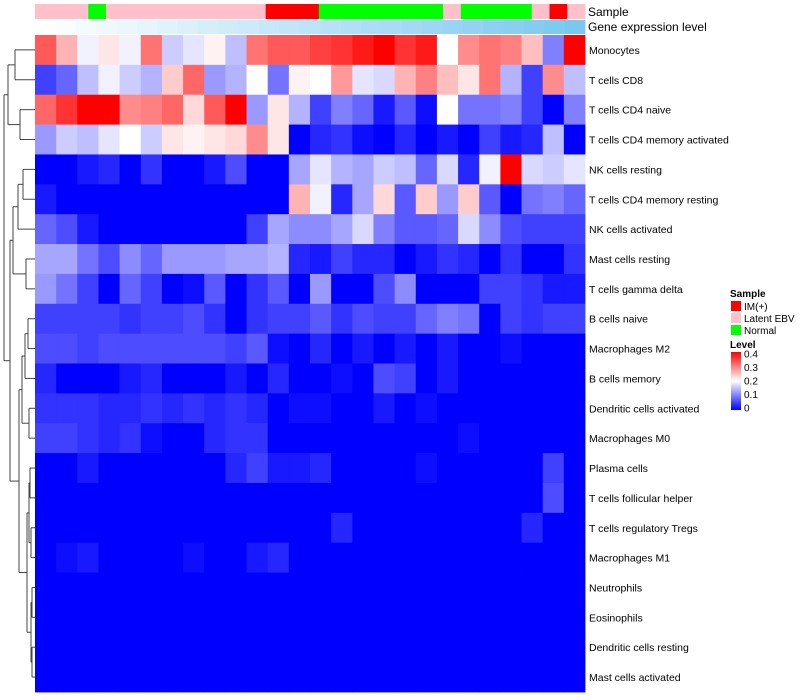 The height and width of the screenshot is (700, 800). What do you see at coordinates (629, 559) in the screenshot?
I see `row-label: Macrophages M1` at bounding box center [629, 559].